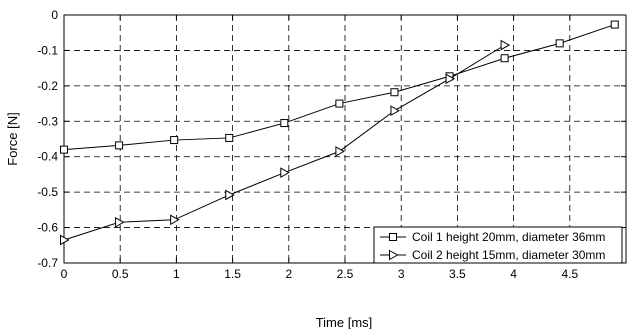 The image size is (642, 329). What do you see at coordinates (47, 192) in the screenshot?
I see `y-tick-label: -0.5` at bounding box center [47, 192].